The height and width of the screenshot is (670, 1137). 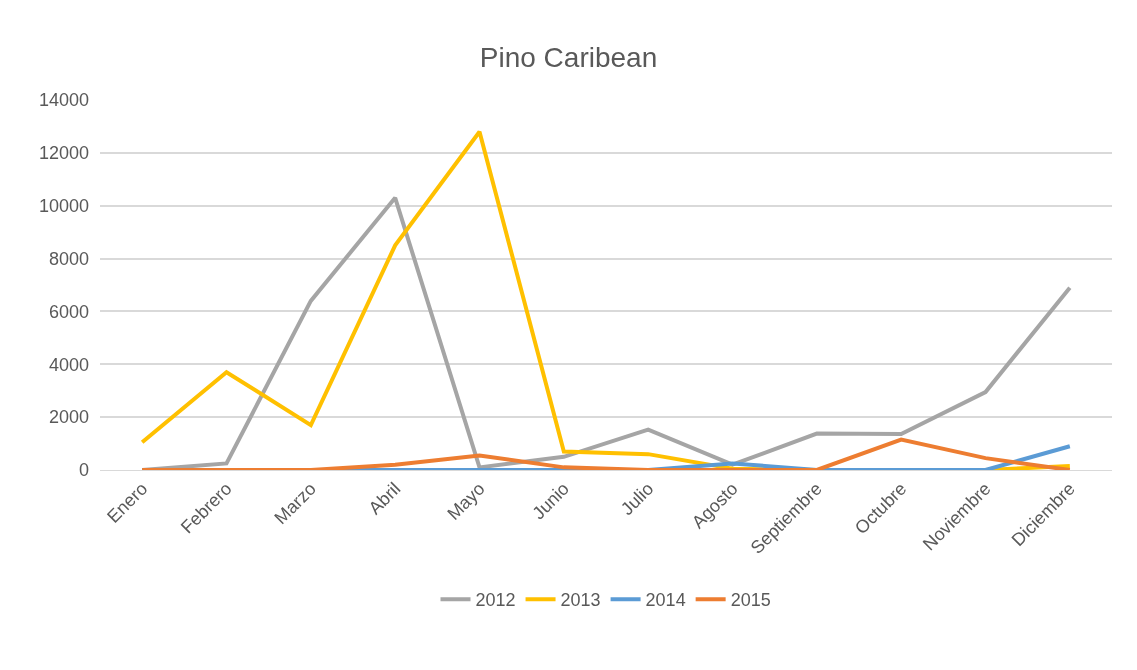 What do you see at coordinates (63, 100) in the screenshot?
I see `y-tick-label: 14000` at bounding box center [63, 100].